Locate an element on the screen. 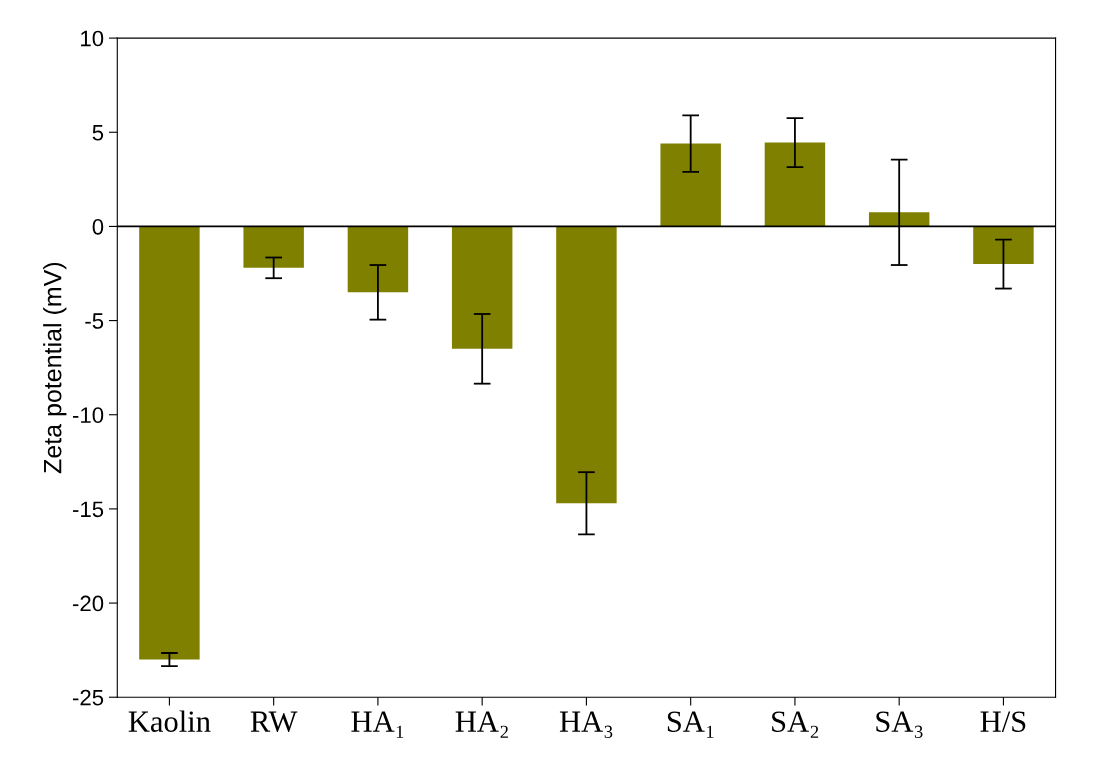 Image resolution: width=1117 pixels, height=762 pixels. x-tick-label: HA₁ is located at coordinates (377, 724).